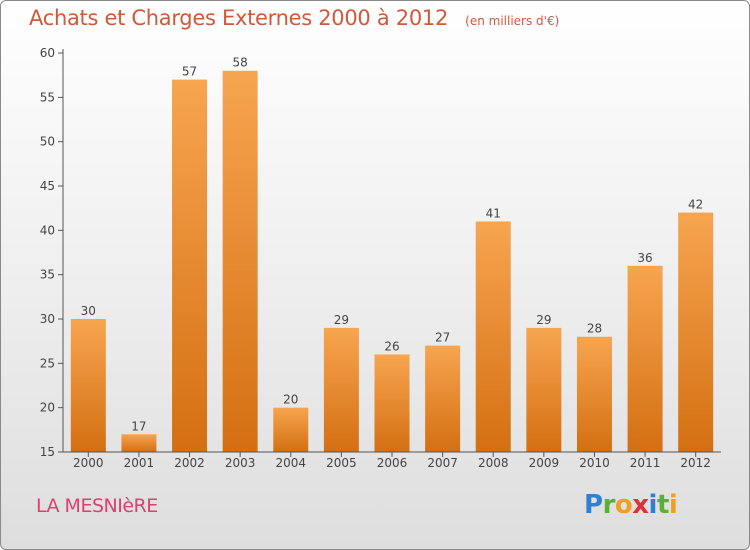 The image size is (750, 550). What do you see at coordinates (609, 505) in the screenshot?
I see `logo-letter: r` at bounding box center [609, 505].